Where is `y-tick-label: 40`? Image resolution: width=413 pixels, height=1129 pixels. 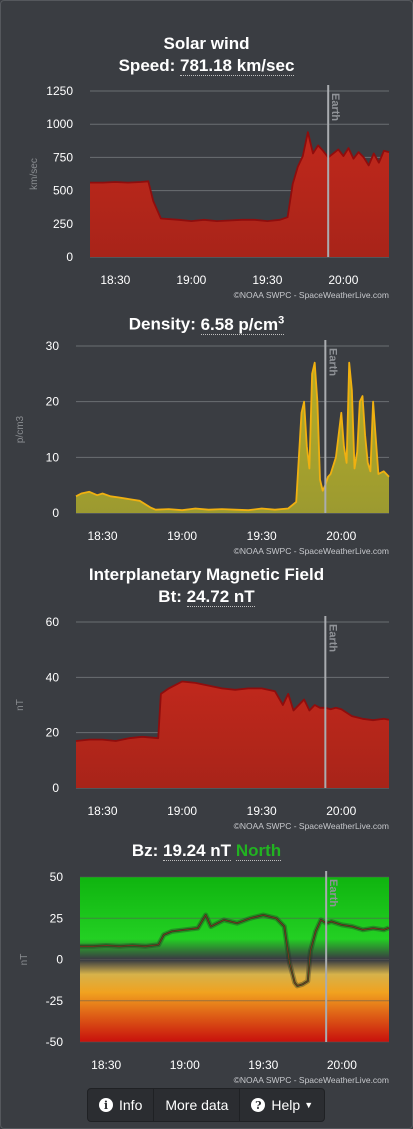 y-tick-label: 40 is located at coordinates (53, 677).